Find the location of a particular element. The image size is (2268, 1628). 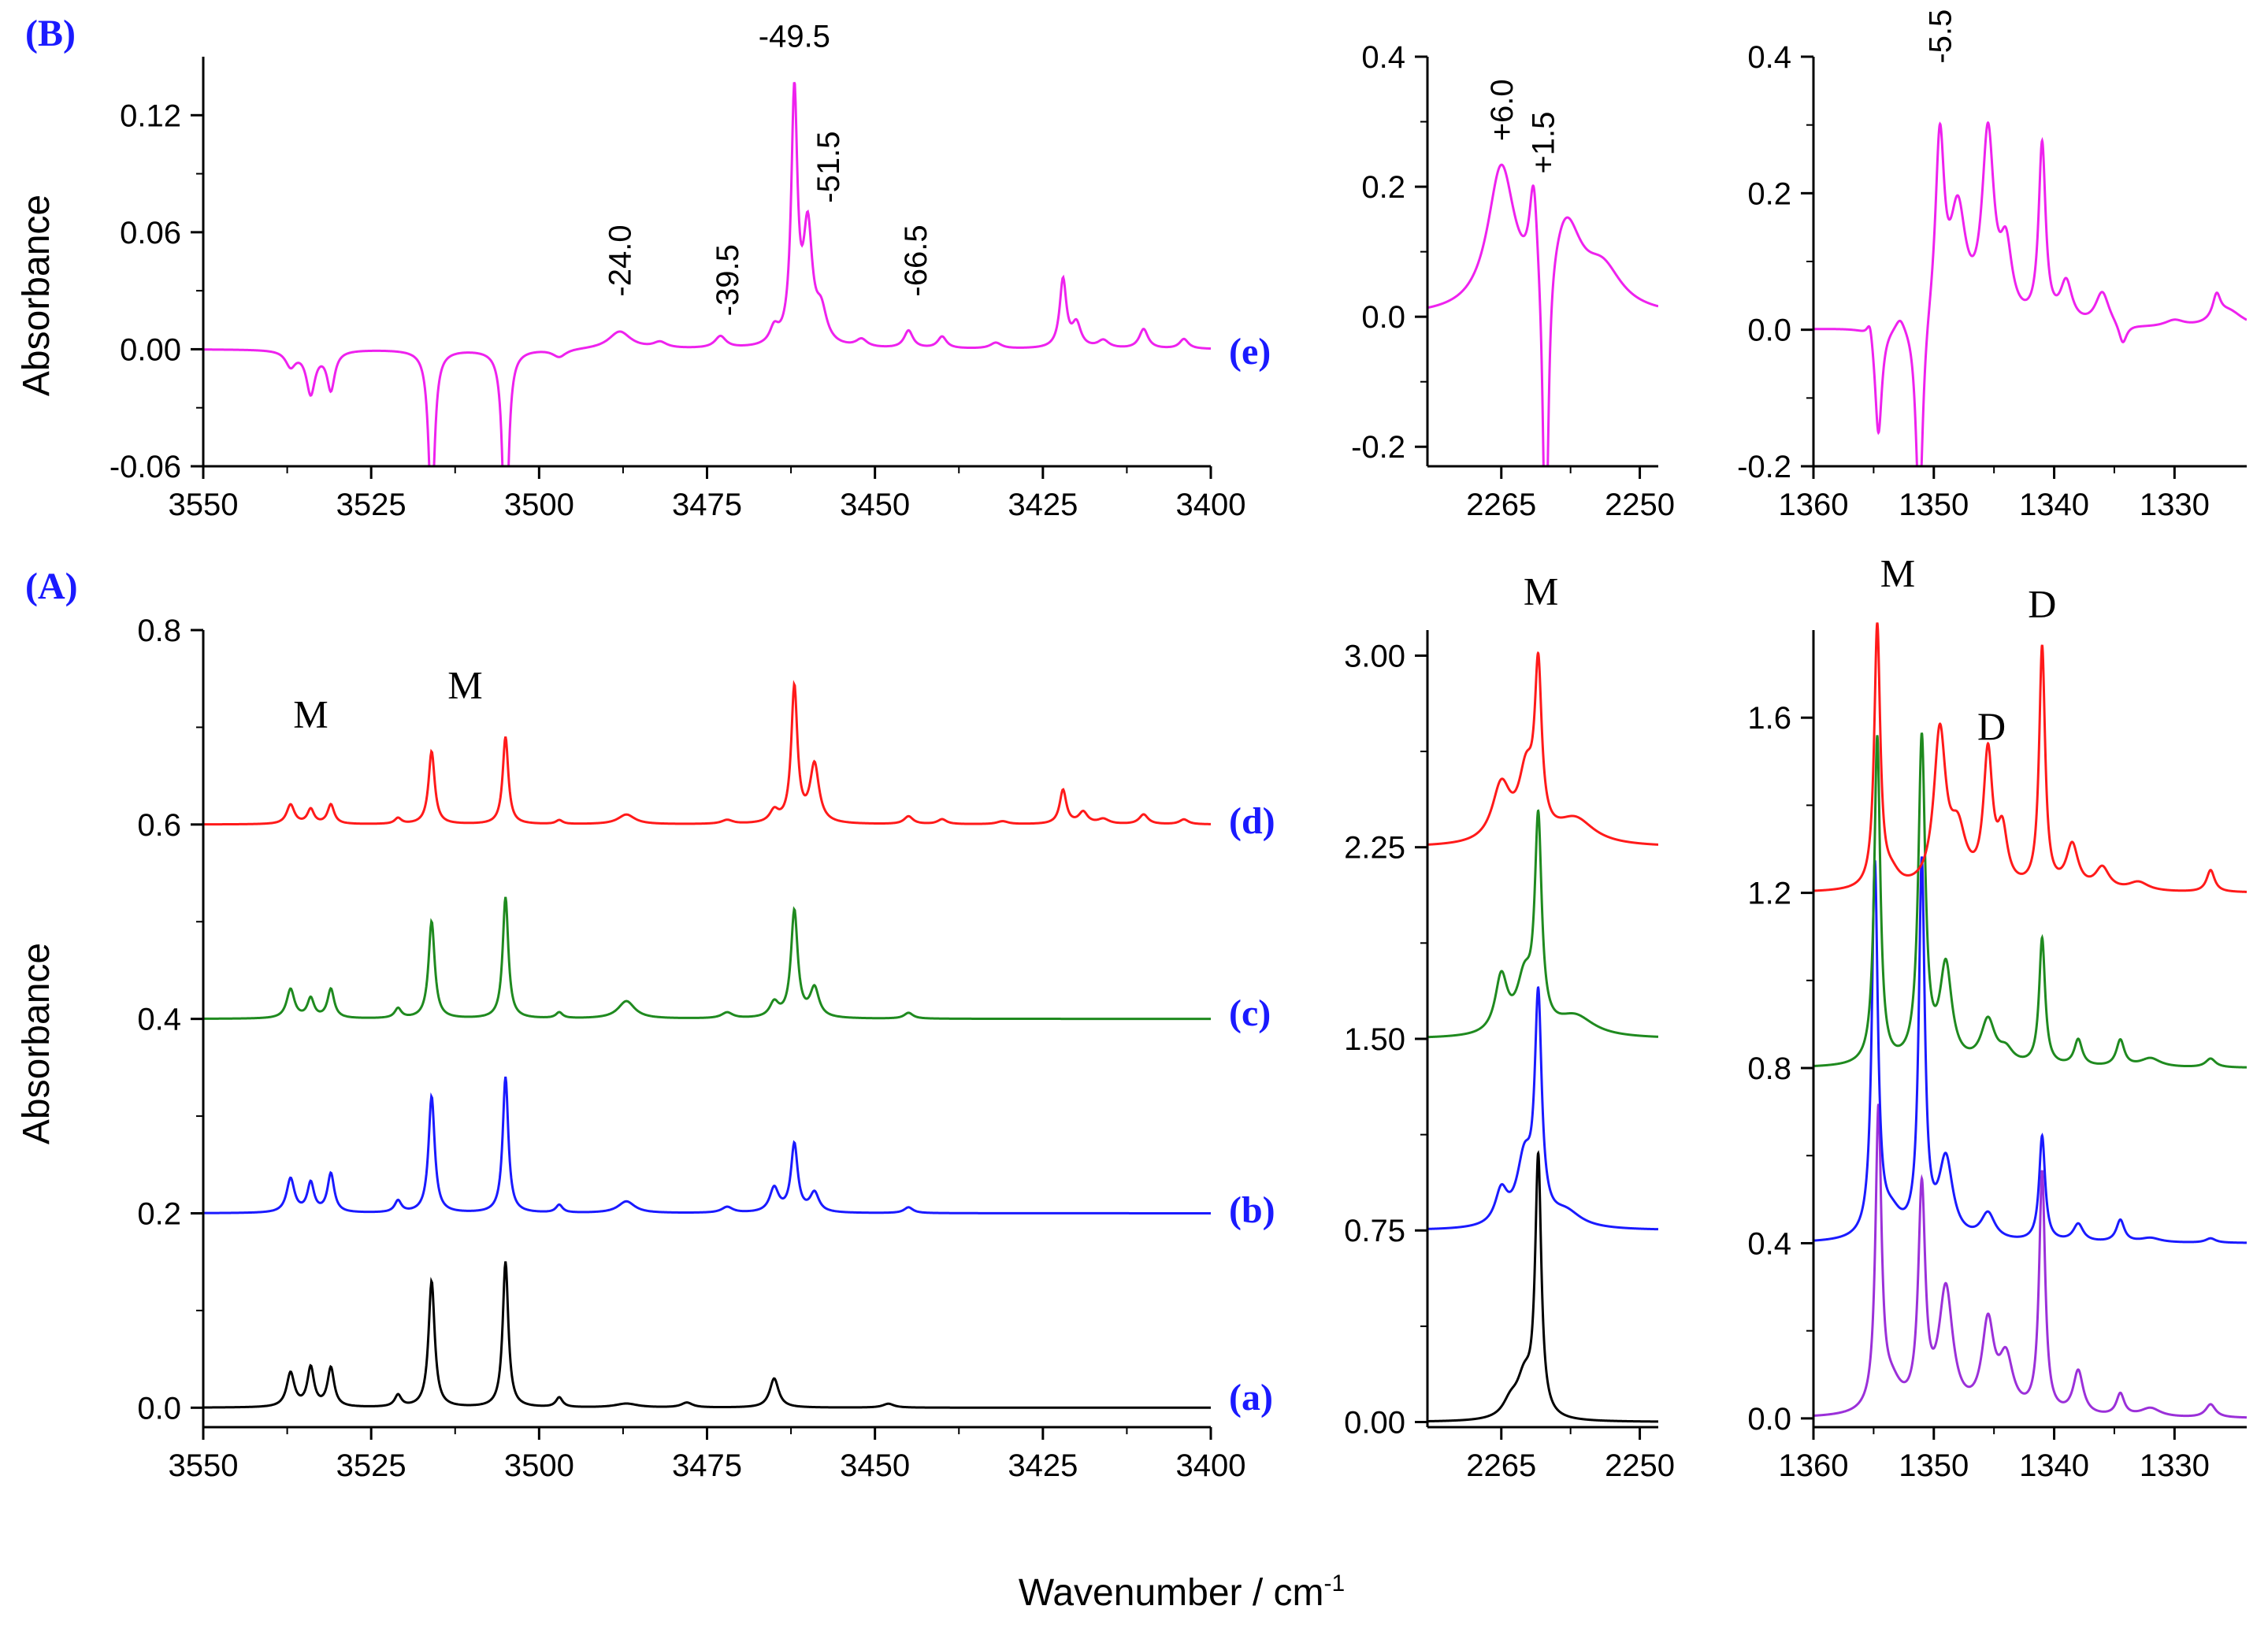

panel-label-b: (B) is located at coordinates (51, 33).